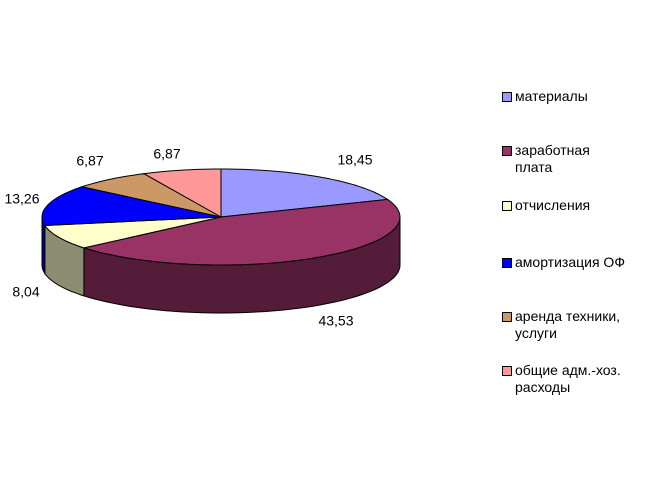 The width and height of the screenshot is (654, 484). I want to click on data-label: 43,53, so click(335, 321).